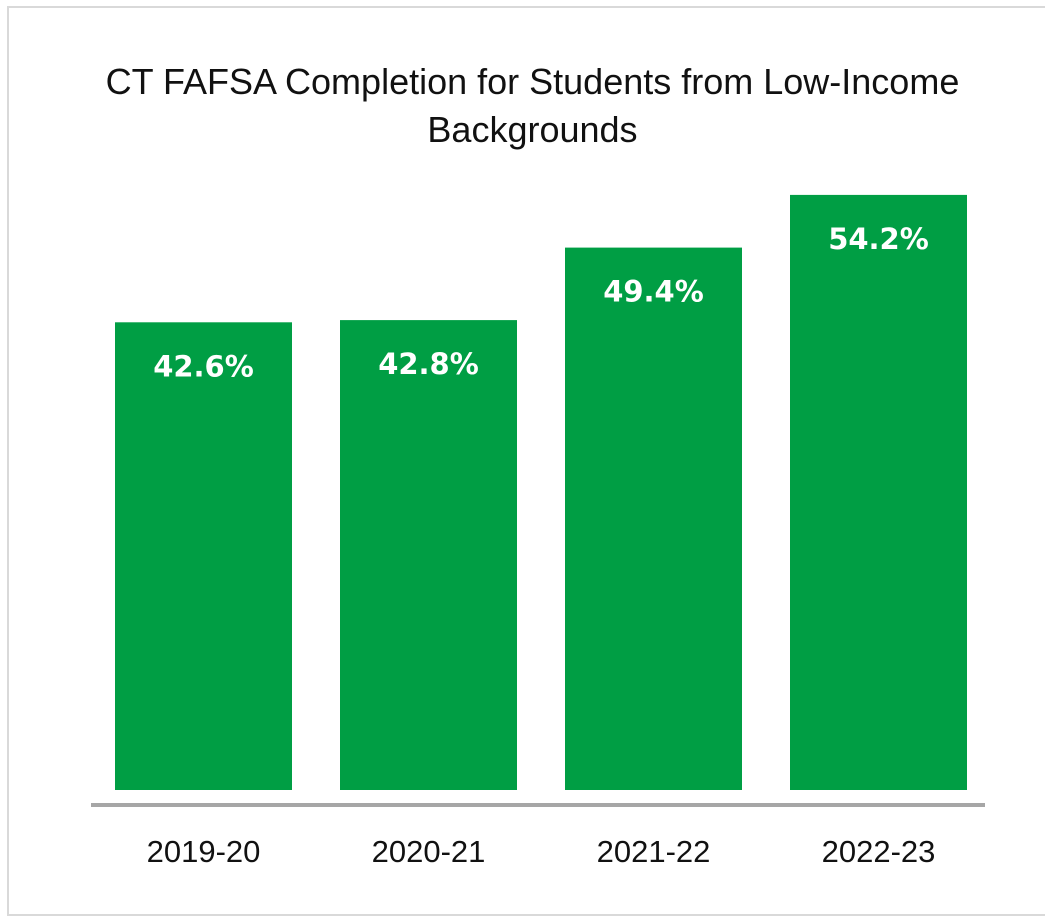  Describe the element at coordinates (429, 851) in the screenshot. I see `x-tick-label: 2020-21` at that location.